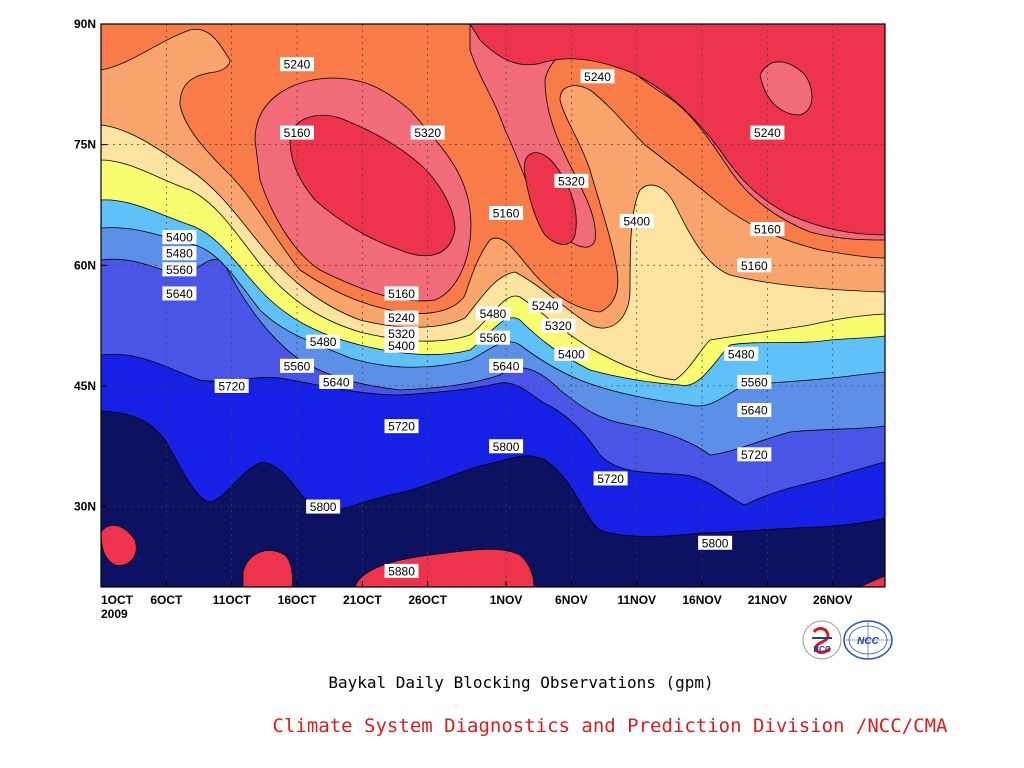 The height and width of the screenshot is (768, 1024). What do you see at coordinates (571, 600) in the screenshot?
I see `x-tick-label: 6NOV` at bounding box center [571, 600].